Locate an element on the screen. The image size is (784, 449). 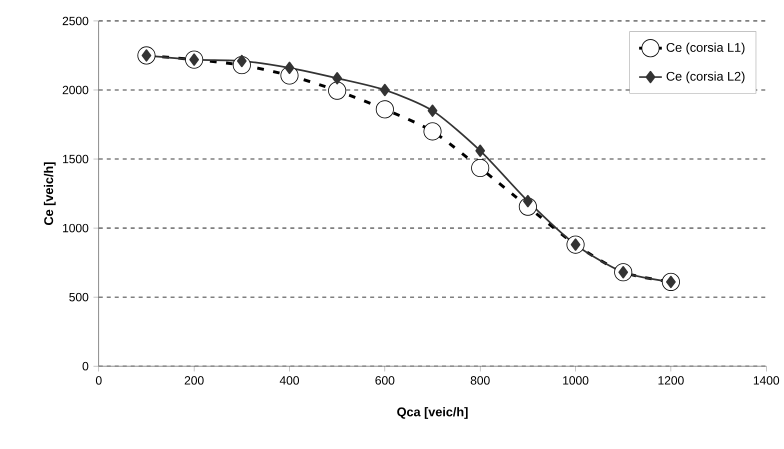
x-tick-label: 0 is located at coordinates (99, 380).